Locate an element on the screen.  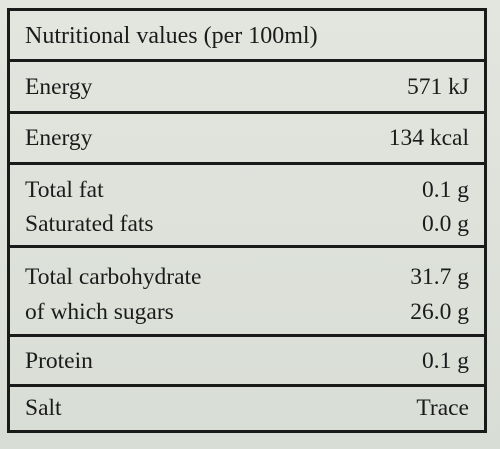
energy-kj-row: Energy 571 kJ is located at coordinates (247, 88).